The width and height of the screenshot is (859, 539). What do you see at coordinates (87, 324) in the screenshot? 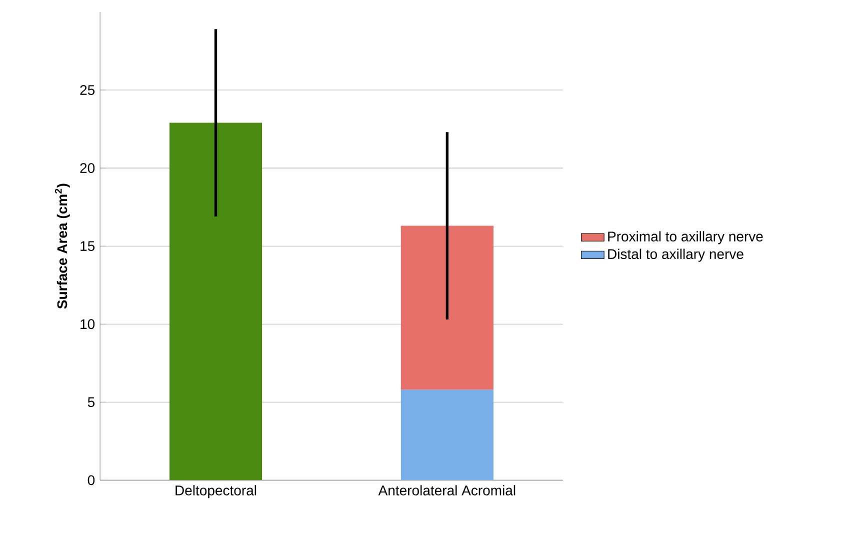
I see `y-tick-label: 10` at bounding box center [87, 324].